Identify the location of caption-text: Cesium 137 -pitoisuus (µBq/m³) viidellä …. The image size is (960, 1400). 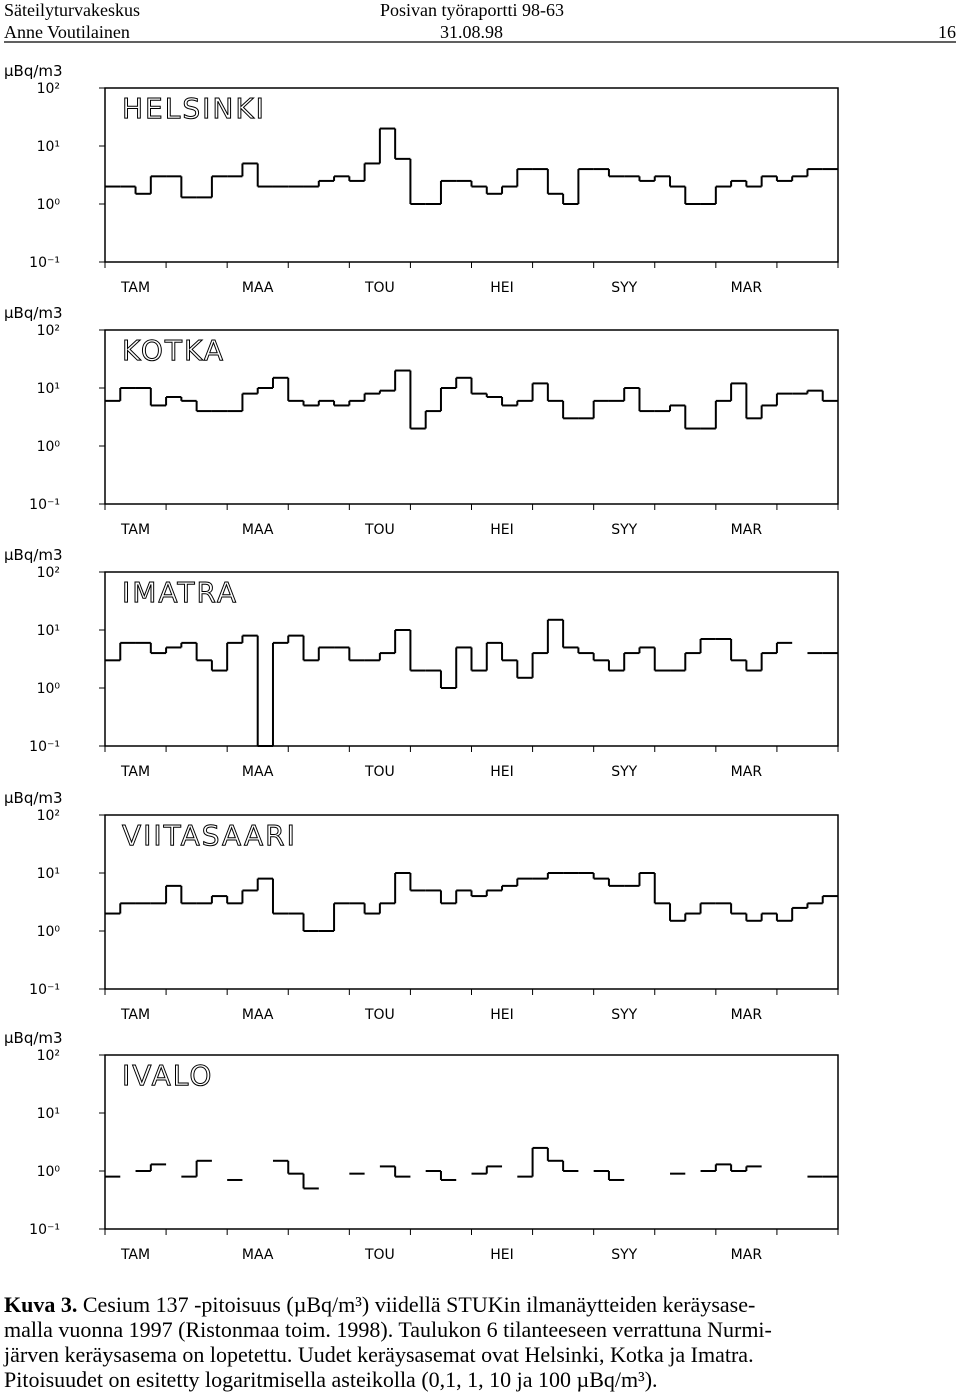
(419, 1304).